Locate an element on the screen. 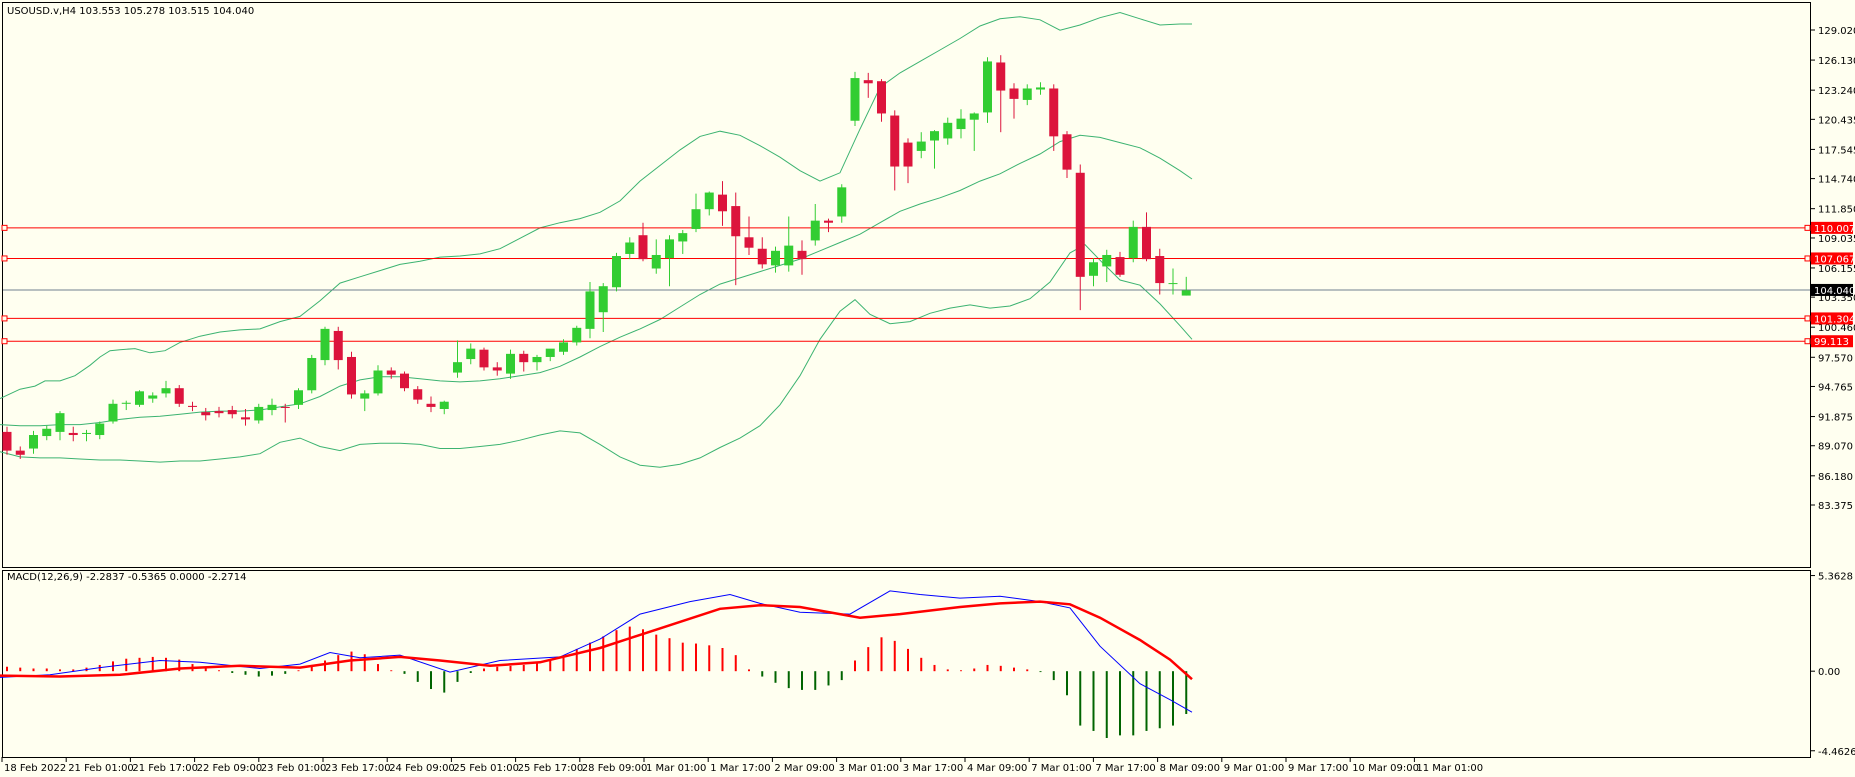  time-tick-label: 9 Mar 01:00 is located at coordinates (1254, 768).